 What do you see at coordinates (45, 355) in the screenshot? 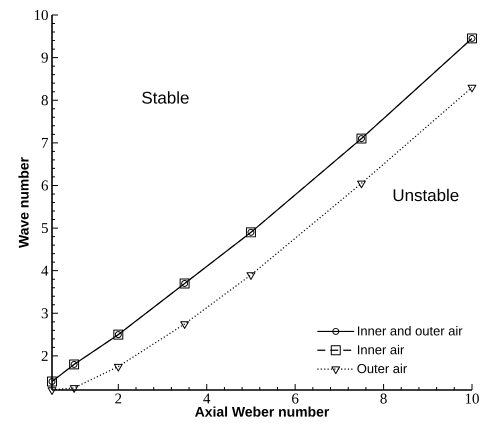
I see `y-tick-label: 2` at bounding box center [45, 355].